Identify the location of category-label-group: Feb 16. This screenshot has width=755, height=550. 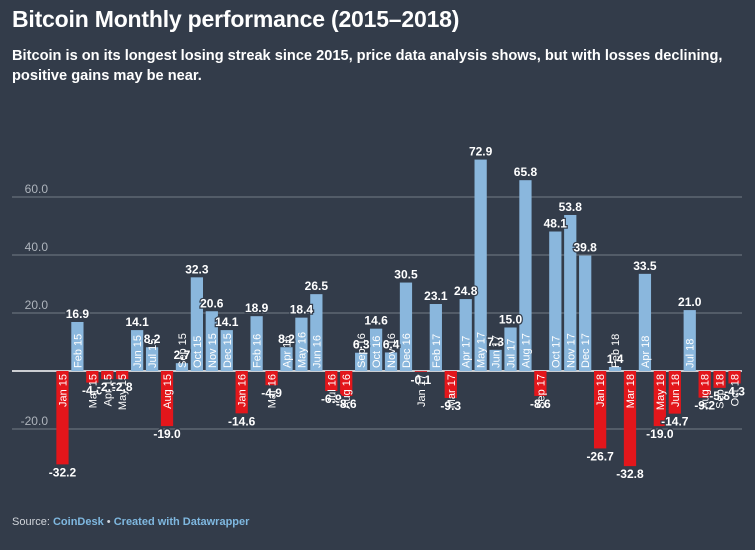
(258, 351).